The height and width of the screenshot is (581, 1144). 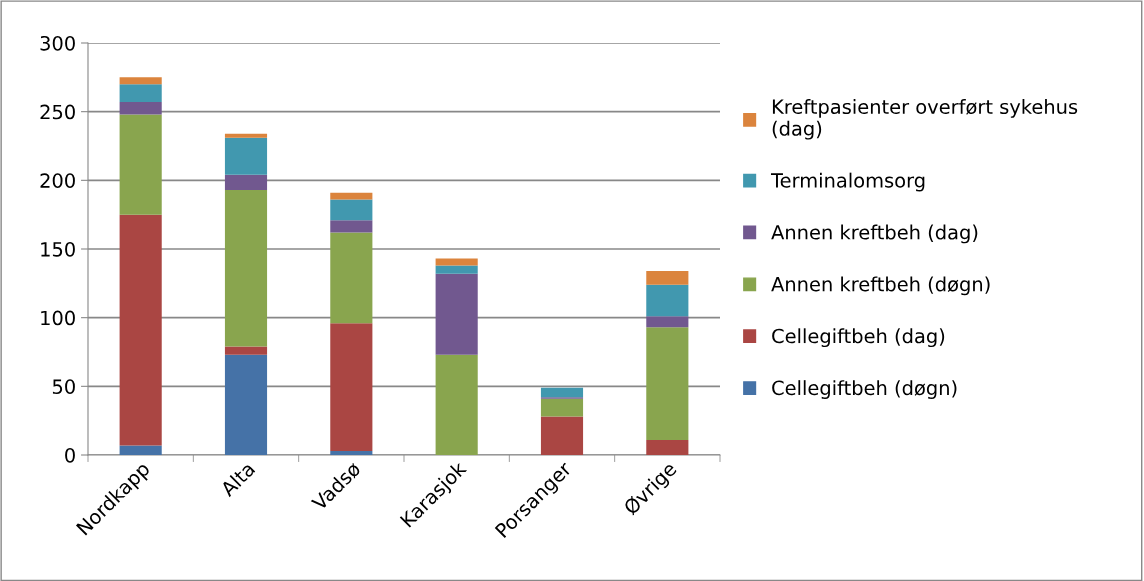 I want to click on legend-label: Annen kreftbeh (døgn), so click(x=880, y=286).